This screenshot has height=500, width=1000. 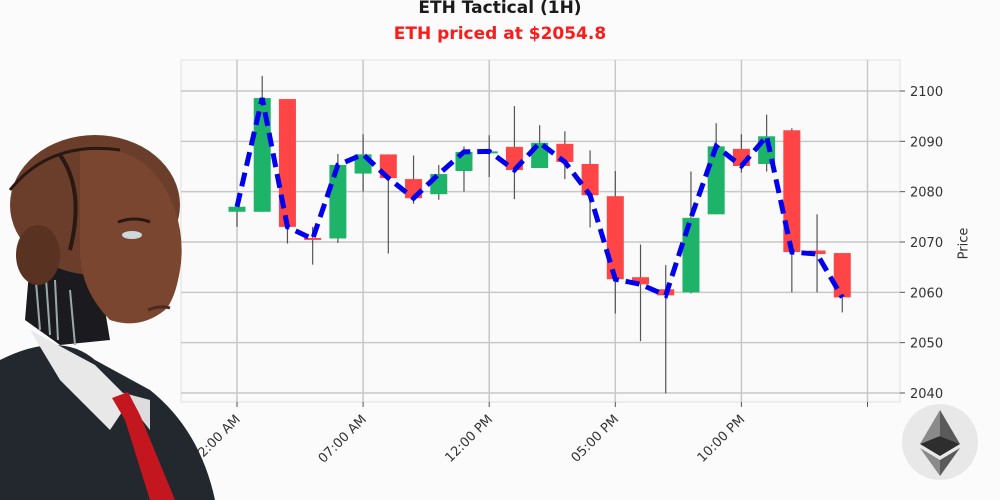 I want to click on ethereum-logo-icon, so click(x=940, y=442).